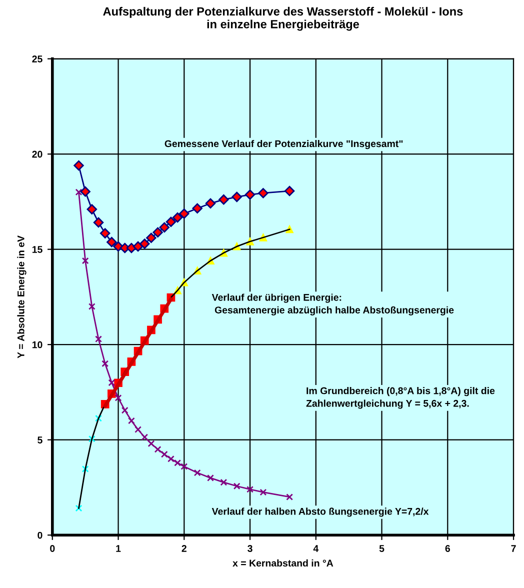 Image resolution: width=524 pixels, height=588 pixels. What do you see at coordinates (283, 563) in the screenshot?
I see `x-axis-title: x = Kernabstand in °A` at bounding box center [283, 563].